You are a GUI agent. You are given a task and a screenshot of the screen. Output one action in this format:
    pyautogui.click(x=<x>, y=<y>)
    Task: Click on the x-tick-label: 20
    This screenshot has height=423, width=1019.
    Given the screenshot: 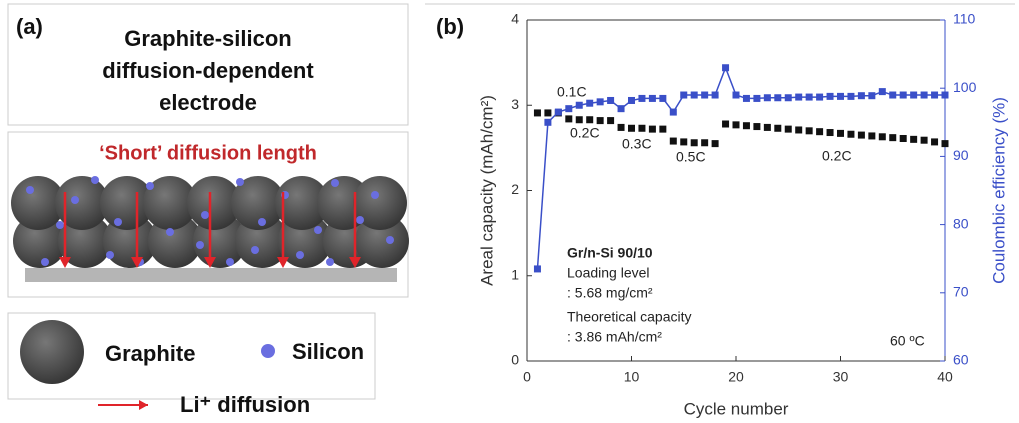 What is the action you would take?
    pyautogui.click(x=736, y=377)
    